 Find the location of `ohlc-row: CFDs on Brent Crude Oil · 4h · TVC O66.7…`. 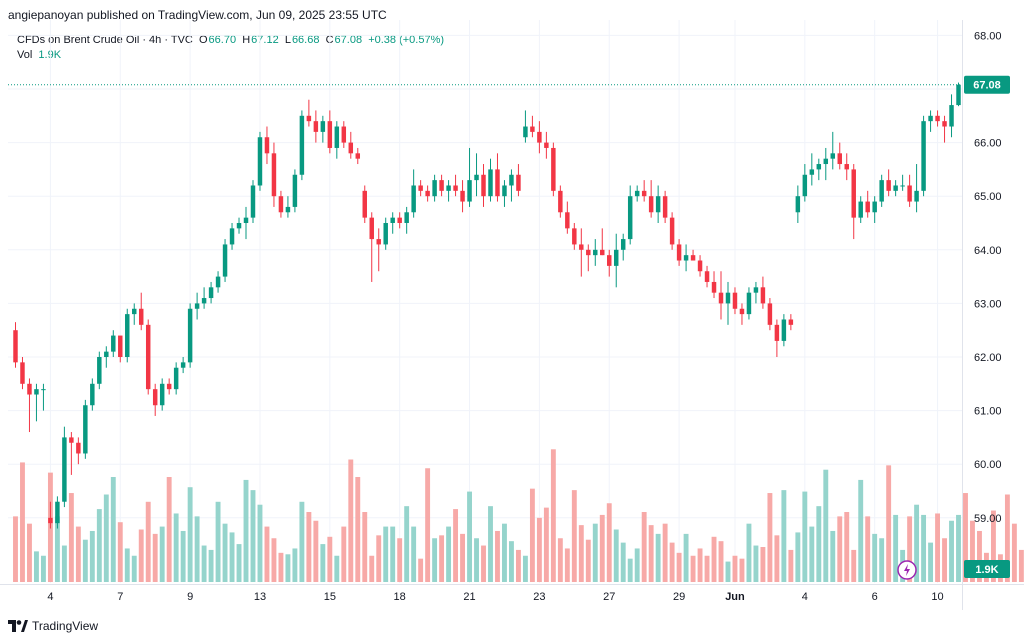

ohlc-row: CFDs on Brent Crude Oil · 4h · TVC O66.7… is located at coordinates (230, 40).